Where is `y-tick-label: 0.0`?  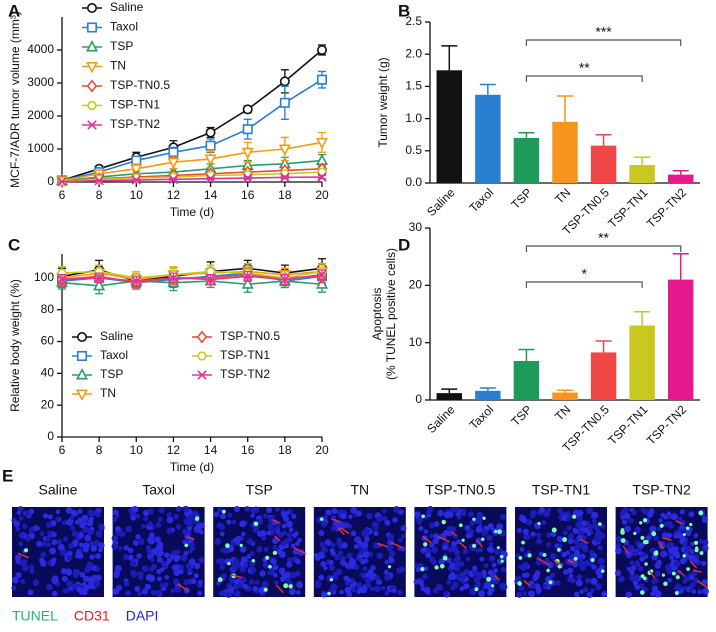 y-tick-label: 0.0 is located at coordinates (413, 182).